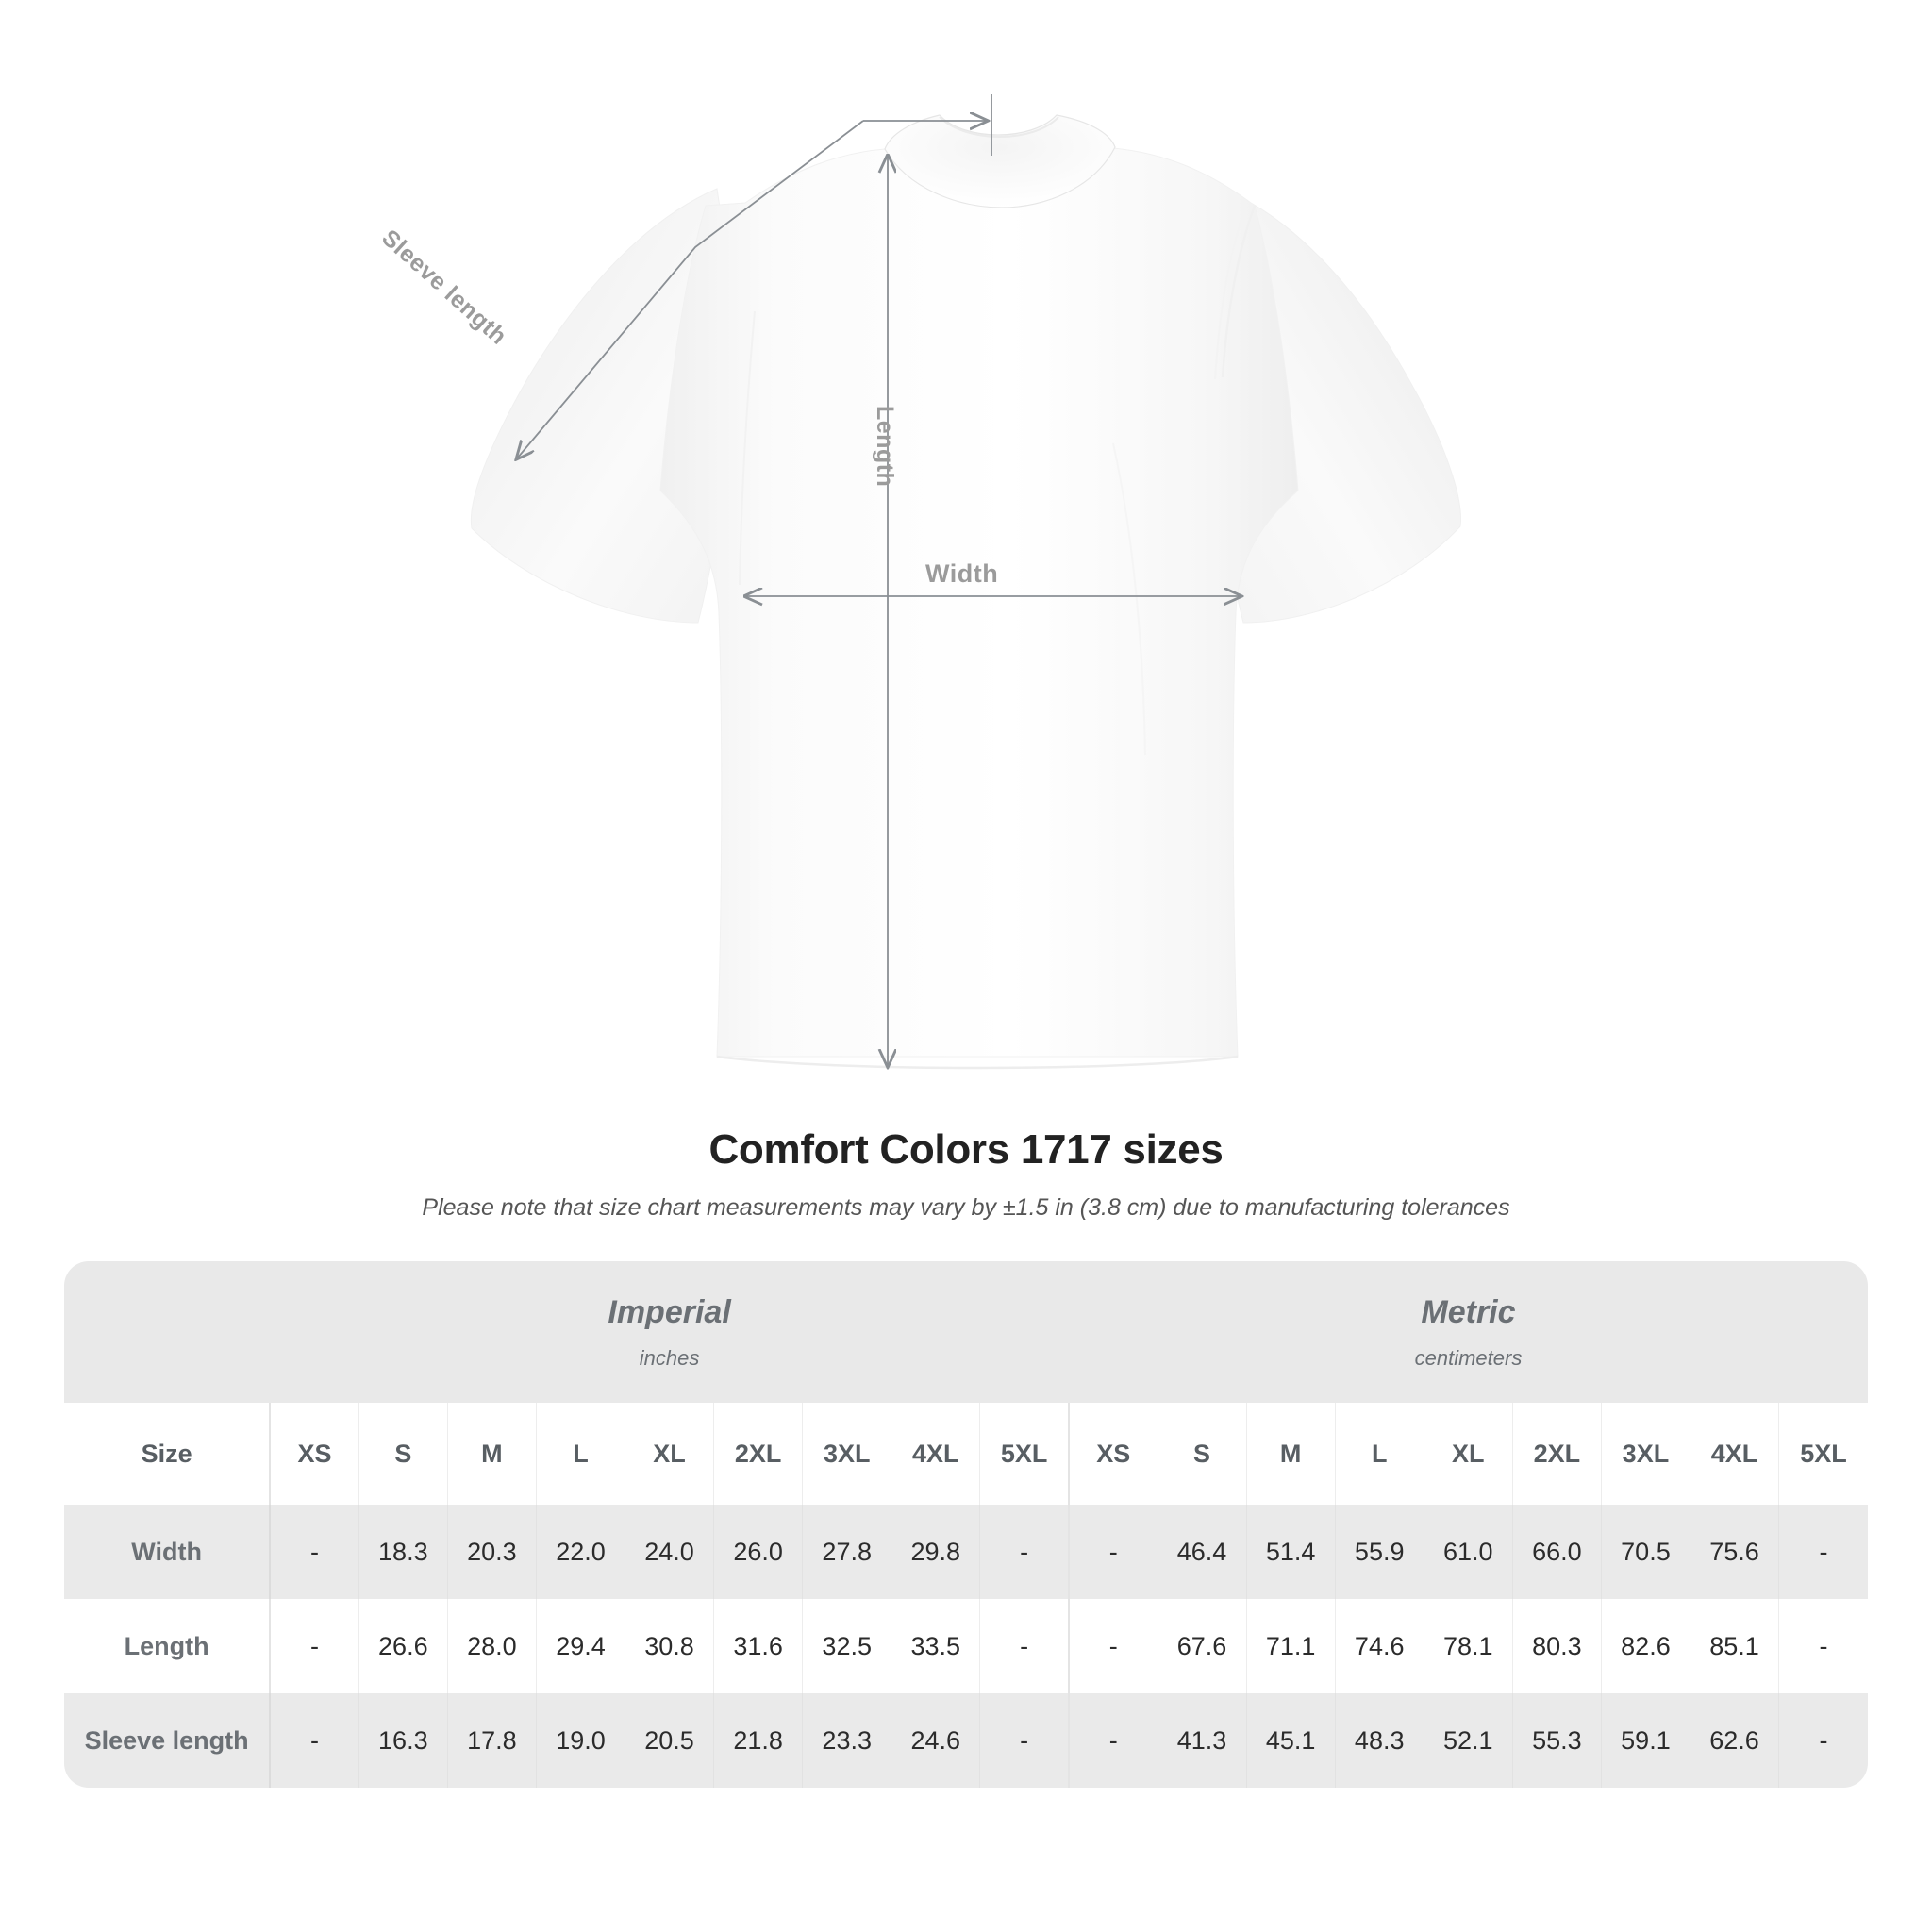 The width and height of the screenshot is (1932, 1932). Describe the element at coordinates (1735, 1552) in the screenshot. I see `cell-width-metric-4xl: 75.6` at that location.